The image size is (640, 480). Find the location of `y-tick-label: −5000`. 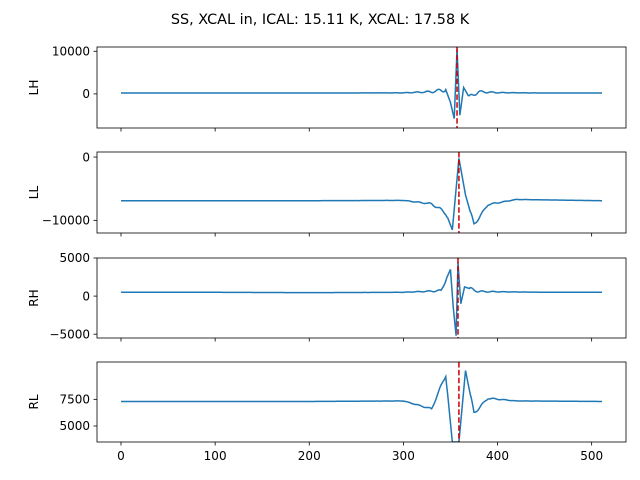

y-tick-label: −5000 is located at coordinates (69, 334).